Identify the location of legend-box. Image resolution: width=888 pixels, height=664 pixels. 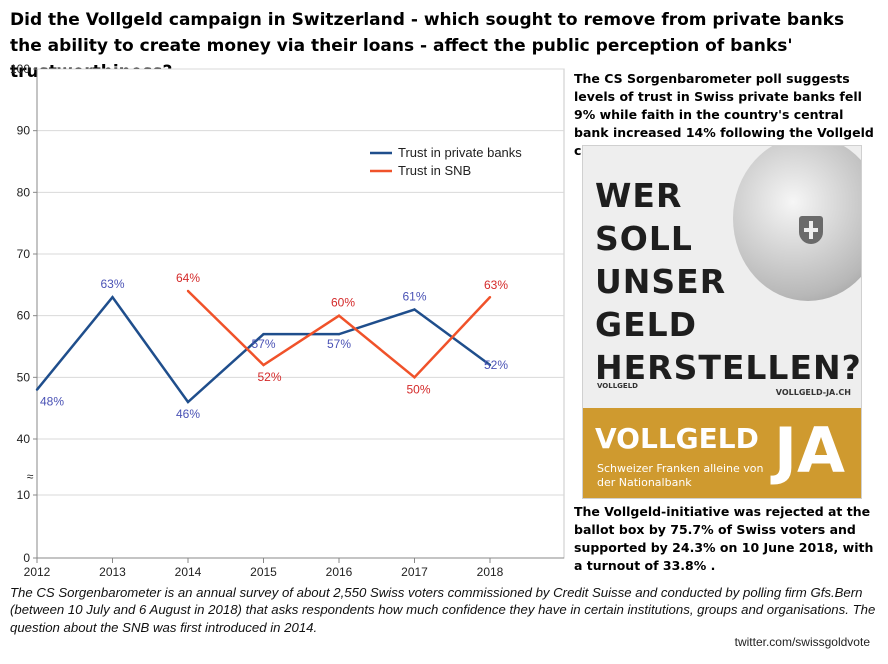
(449, 161).